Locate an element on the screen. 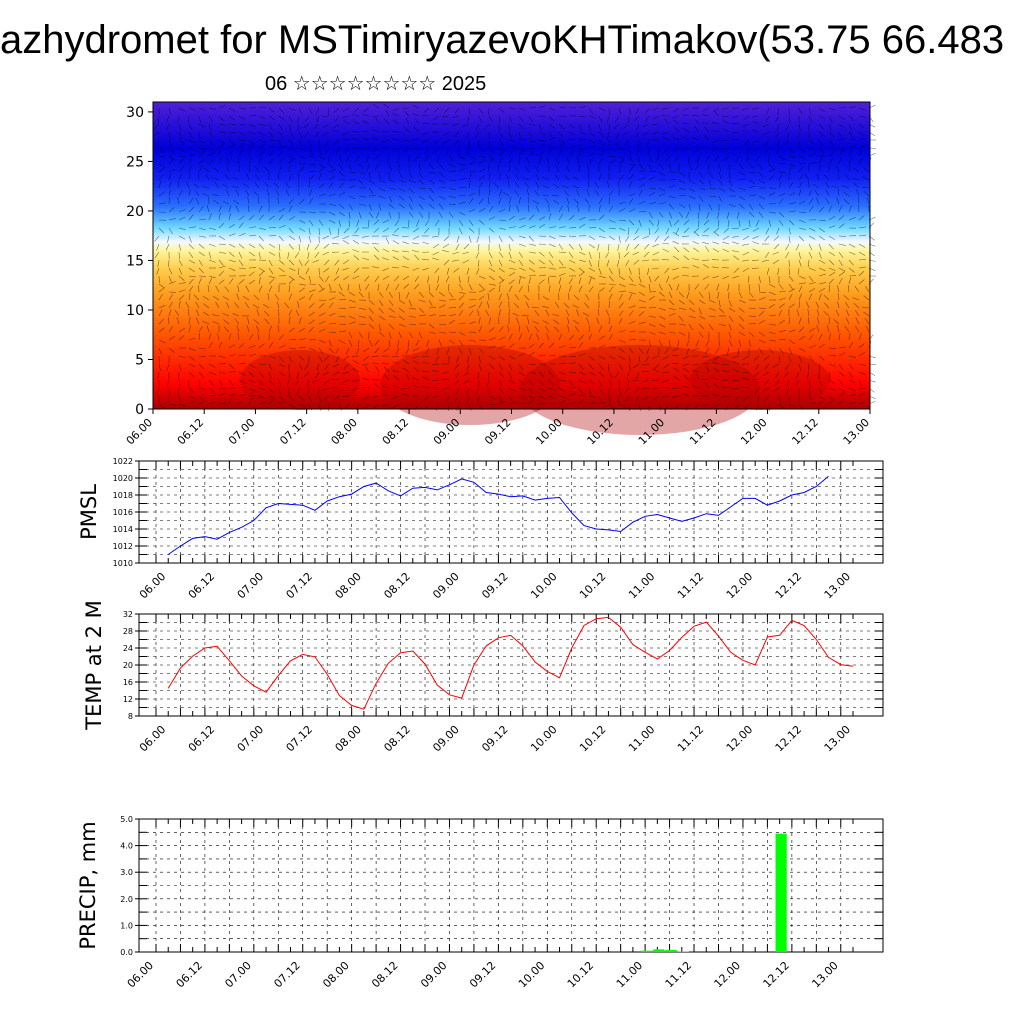 Image resolution: width=1024 pixels, height=1024 pixels. temp-y-axis-title: TEMP at 2 M is located at coordinates (94, 665).